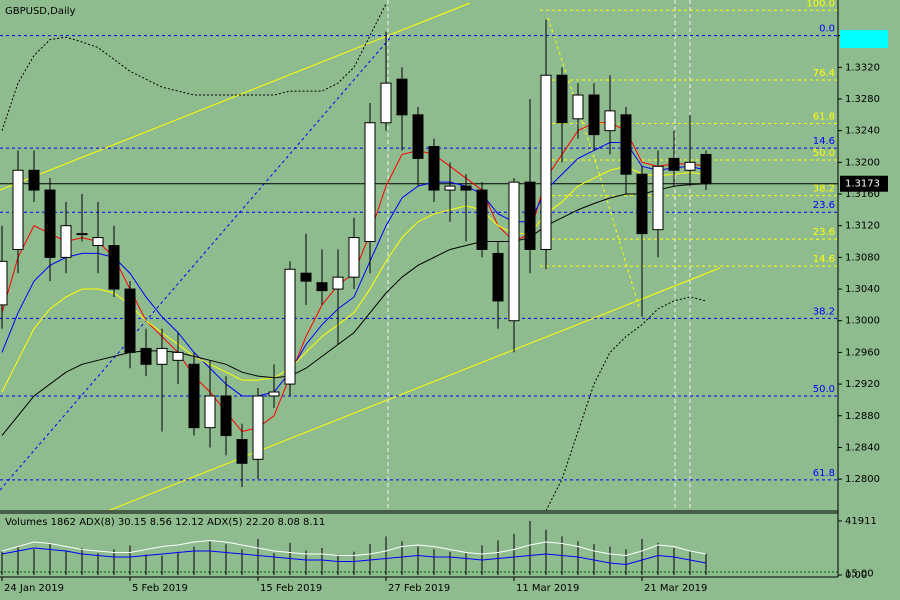  I want to click on x-tick-label: 27 Feb 2019, so click(419, 588).